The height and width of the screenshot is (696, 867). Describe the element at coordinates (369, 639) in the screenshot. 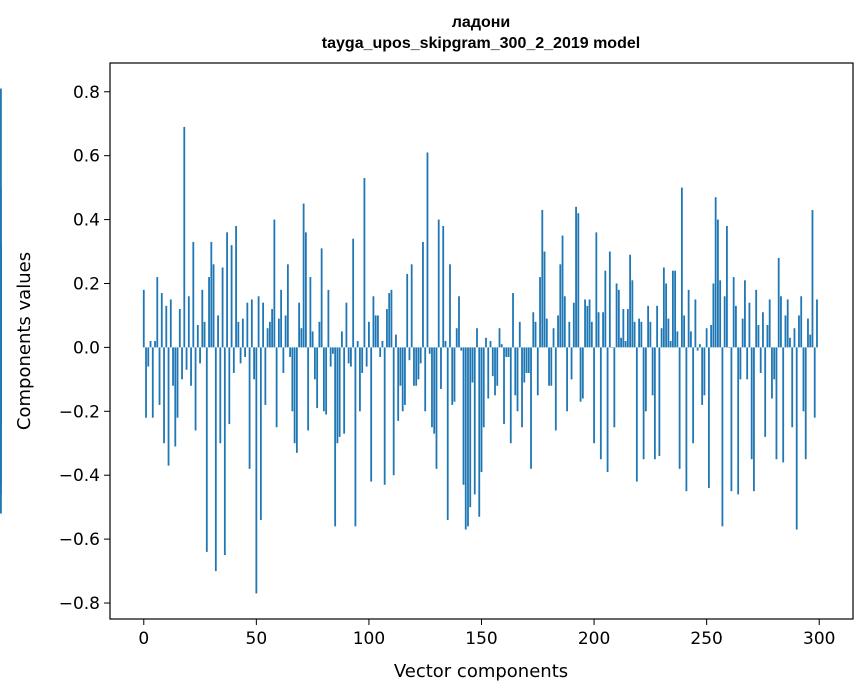

I see `x-tick-label: 100` at that location.